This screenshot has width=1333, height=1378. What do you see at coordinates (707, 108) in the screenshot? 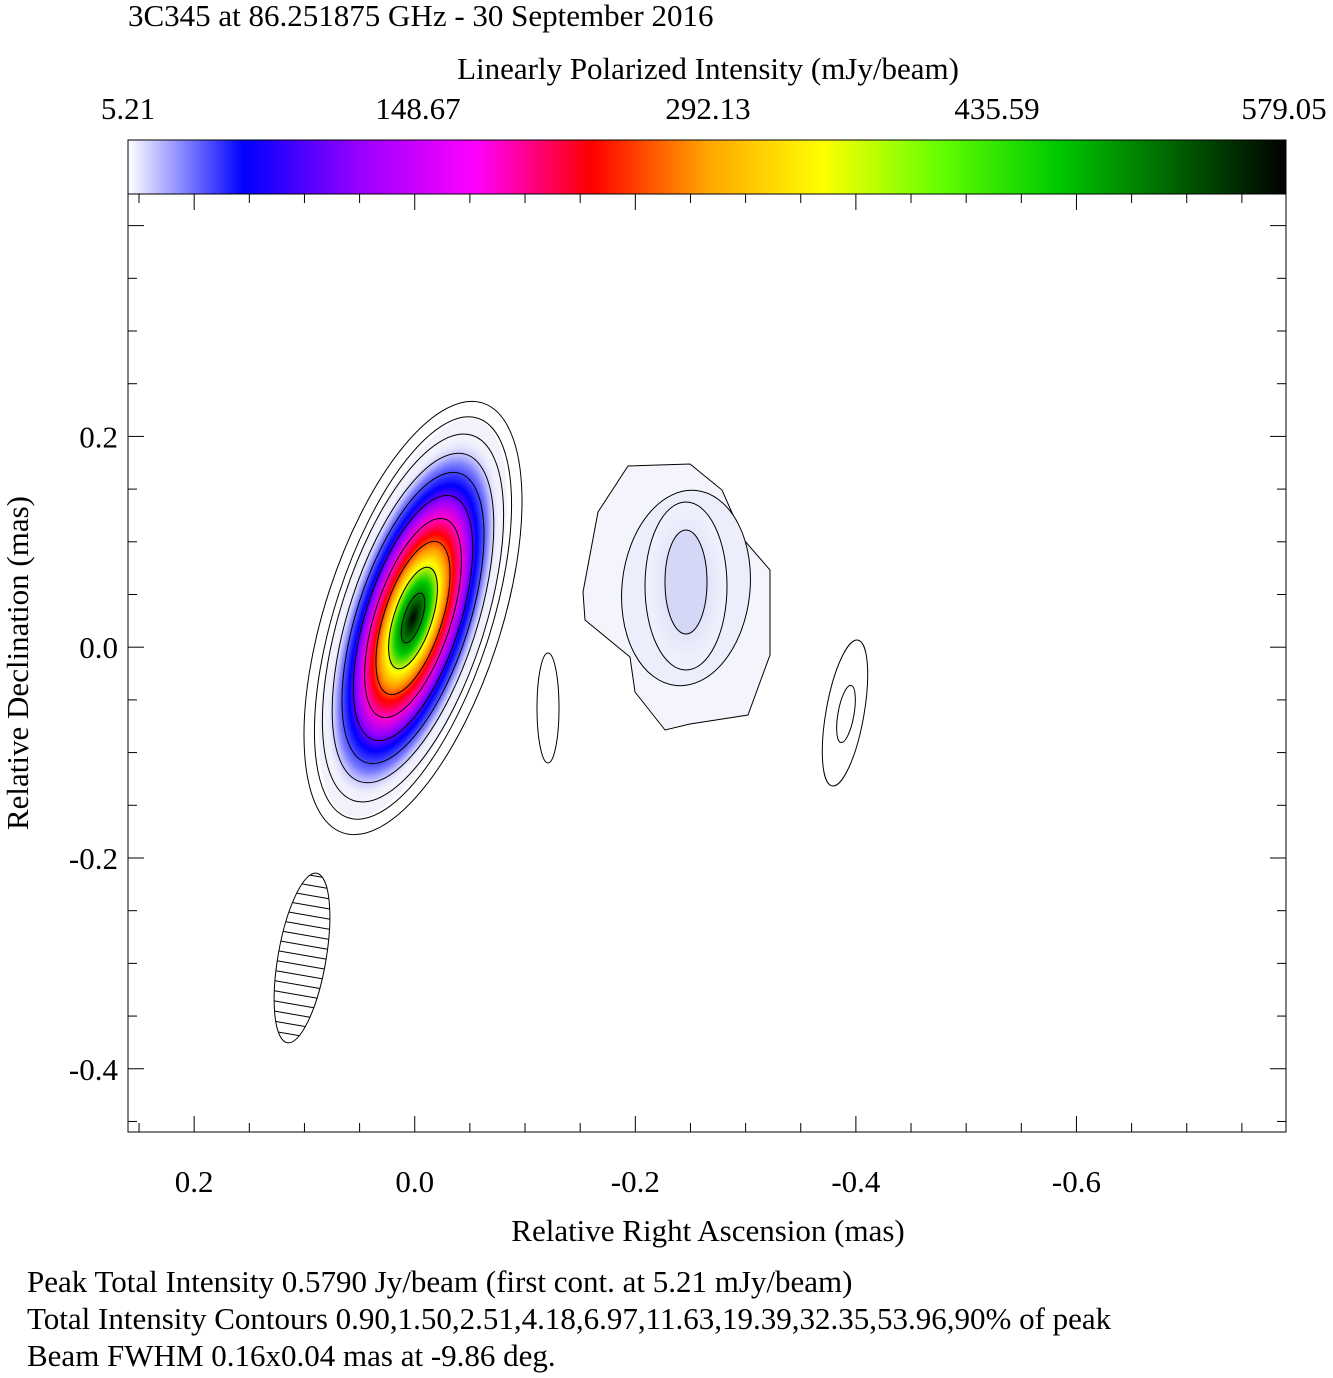
I see `colorbar-tick-label: 292.13` at bounding box center [707, 108].